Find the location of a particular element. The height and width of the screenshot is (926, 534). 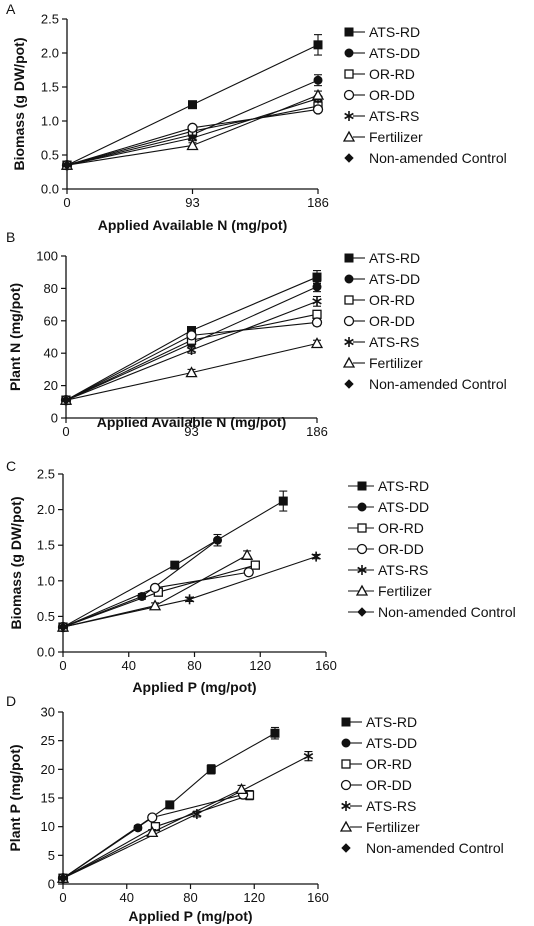

series-or-dd is located at coordinates (191, 361).